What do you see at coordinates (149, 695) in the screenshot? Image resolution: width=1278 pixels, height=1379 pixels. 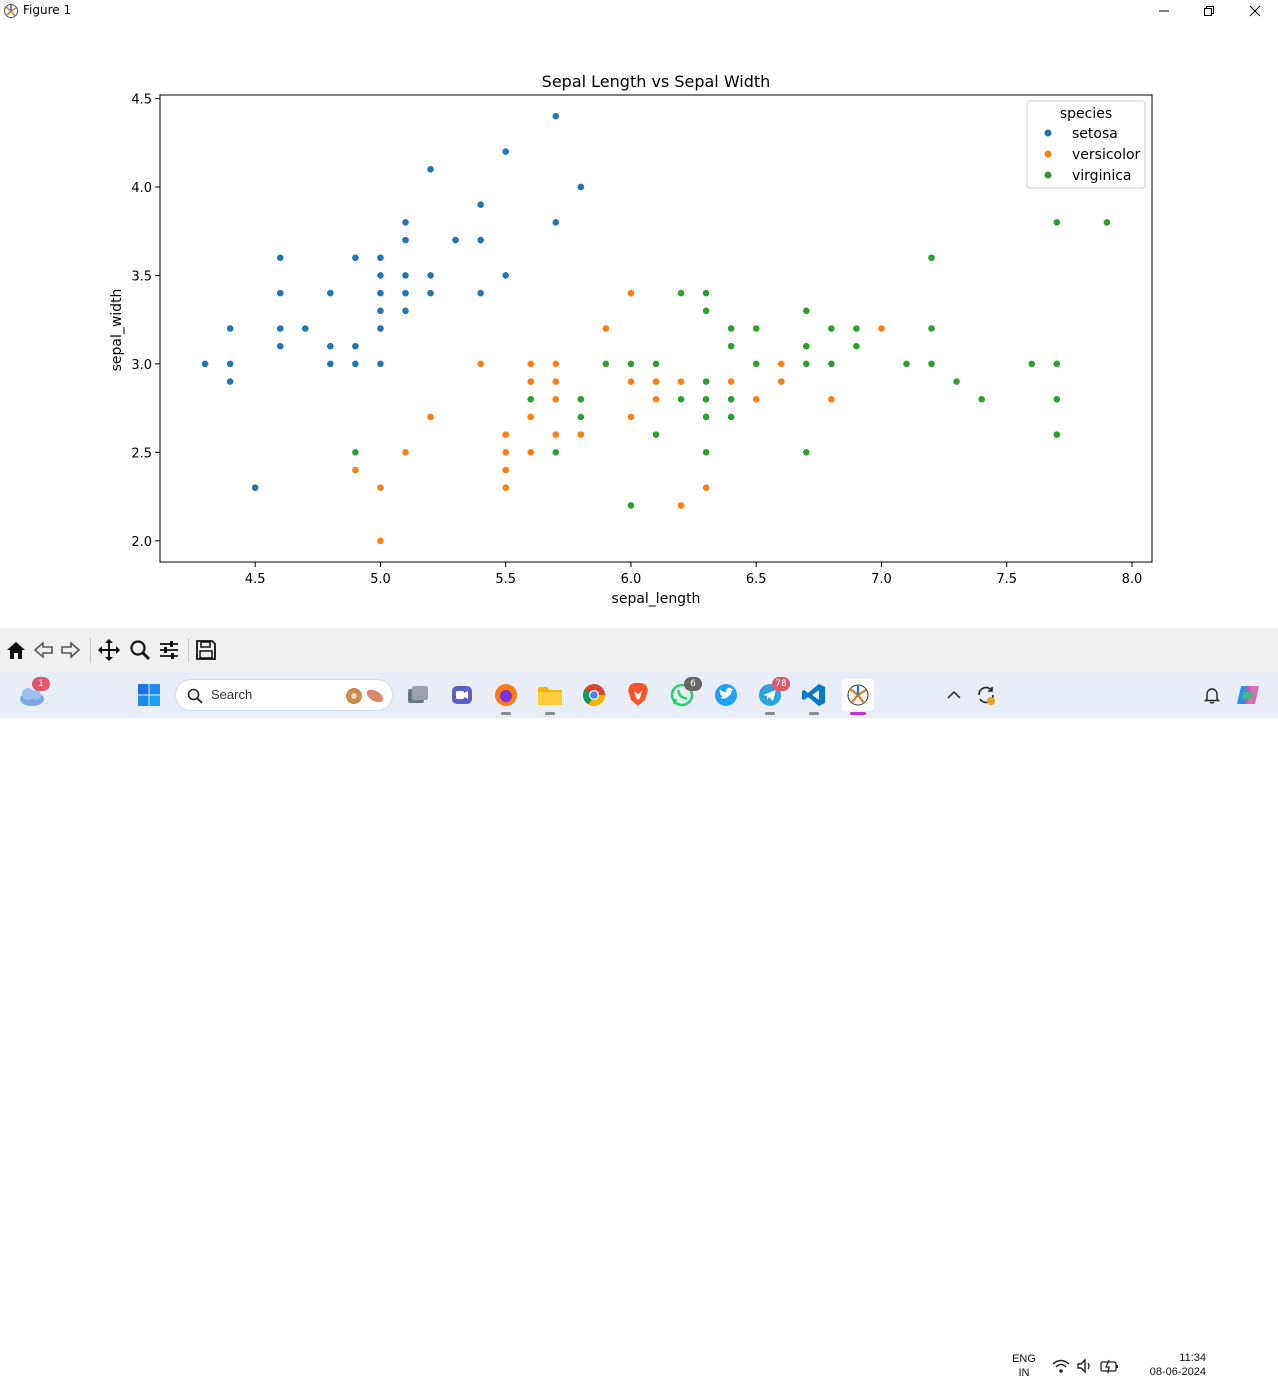 I see `start-button` at bounding box center [149, 695].